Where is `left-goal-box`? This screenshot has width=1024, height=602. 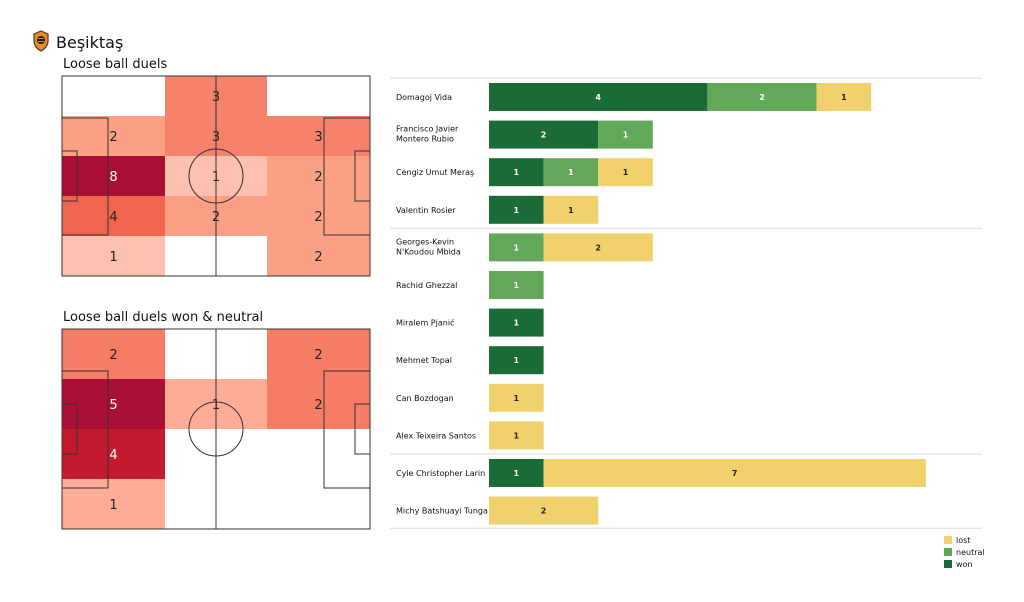 left-goal-box is located at coordinates (69, 176).